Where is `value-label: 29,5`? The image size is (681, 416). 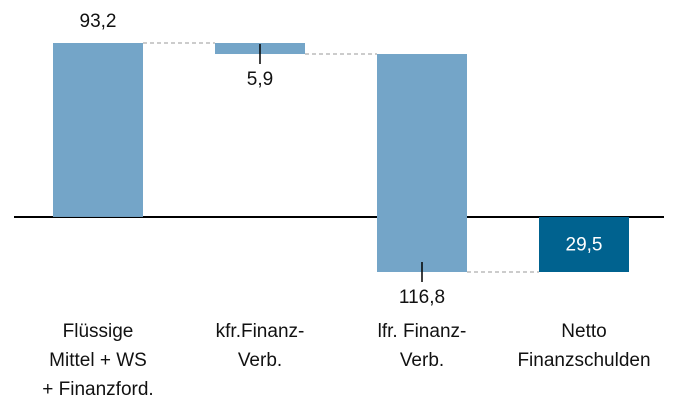 value-label: 29,5 is located at coordinates (584, 244).